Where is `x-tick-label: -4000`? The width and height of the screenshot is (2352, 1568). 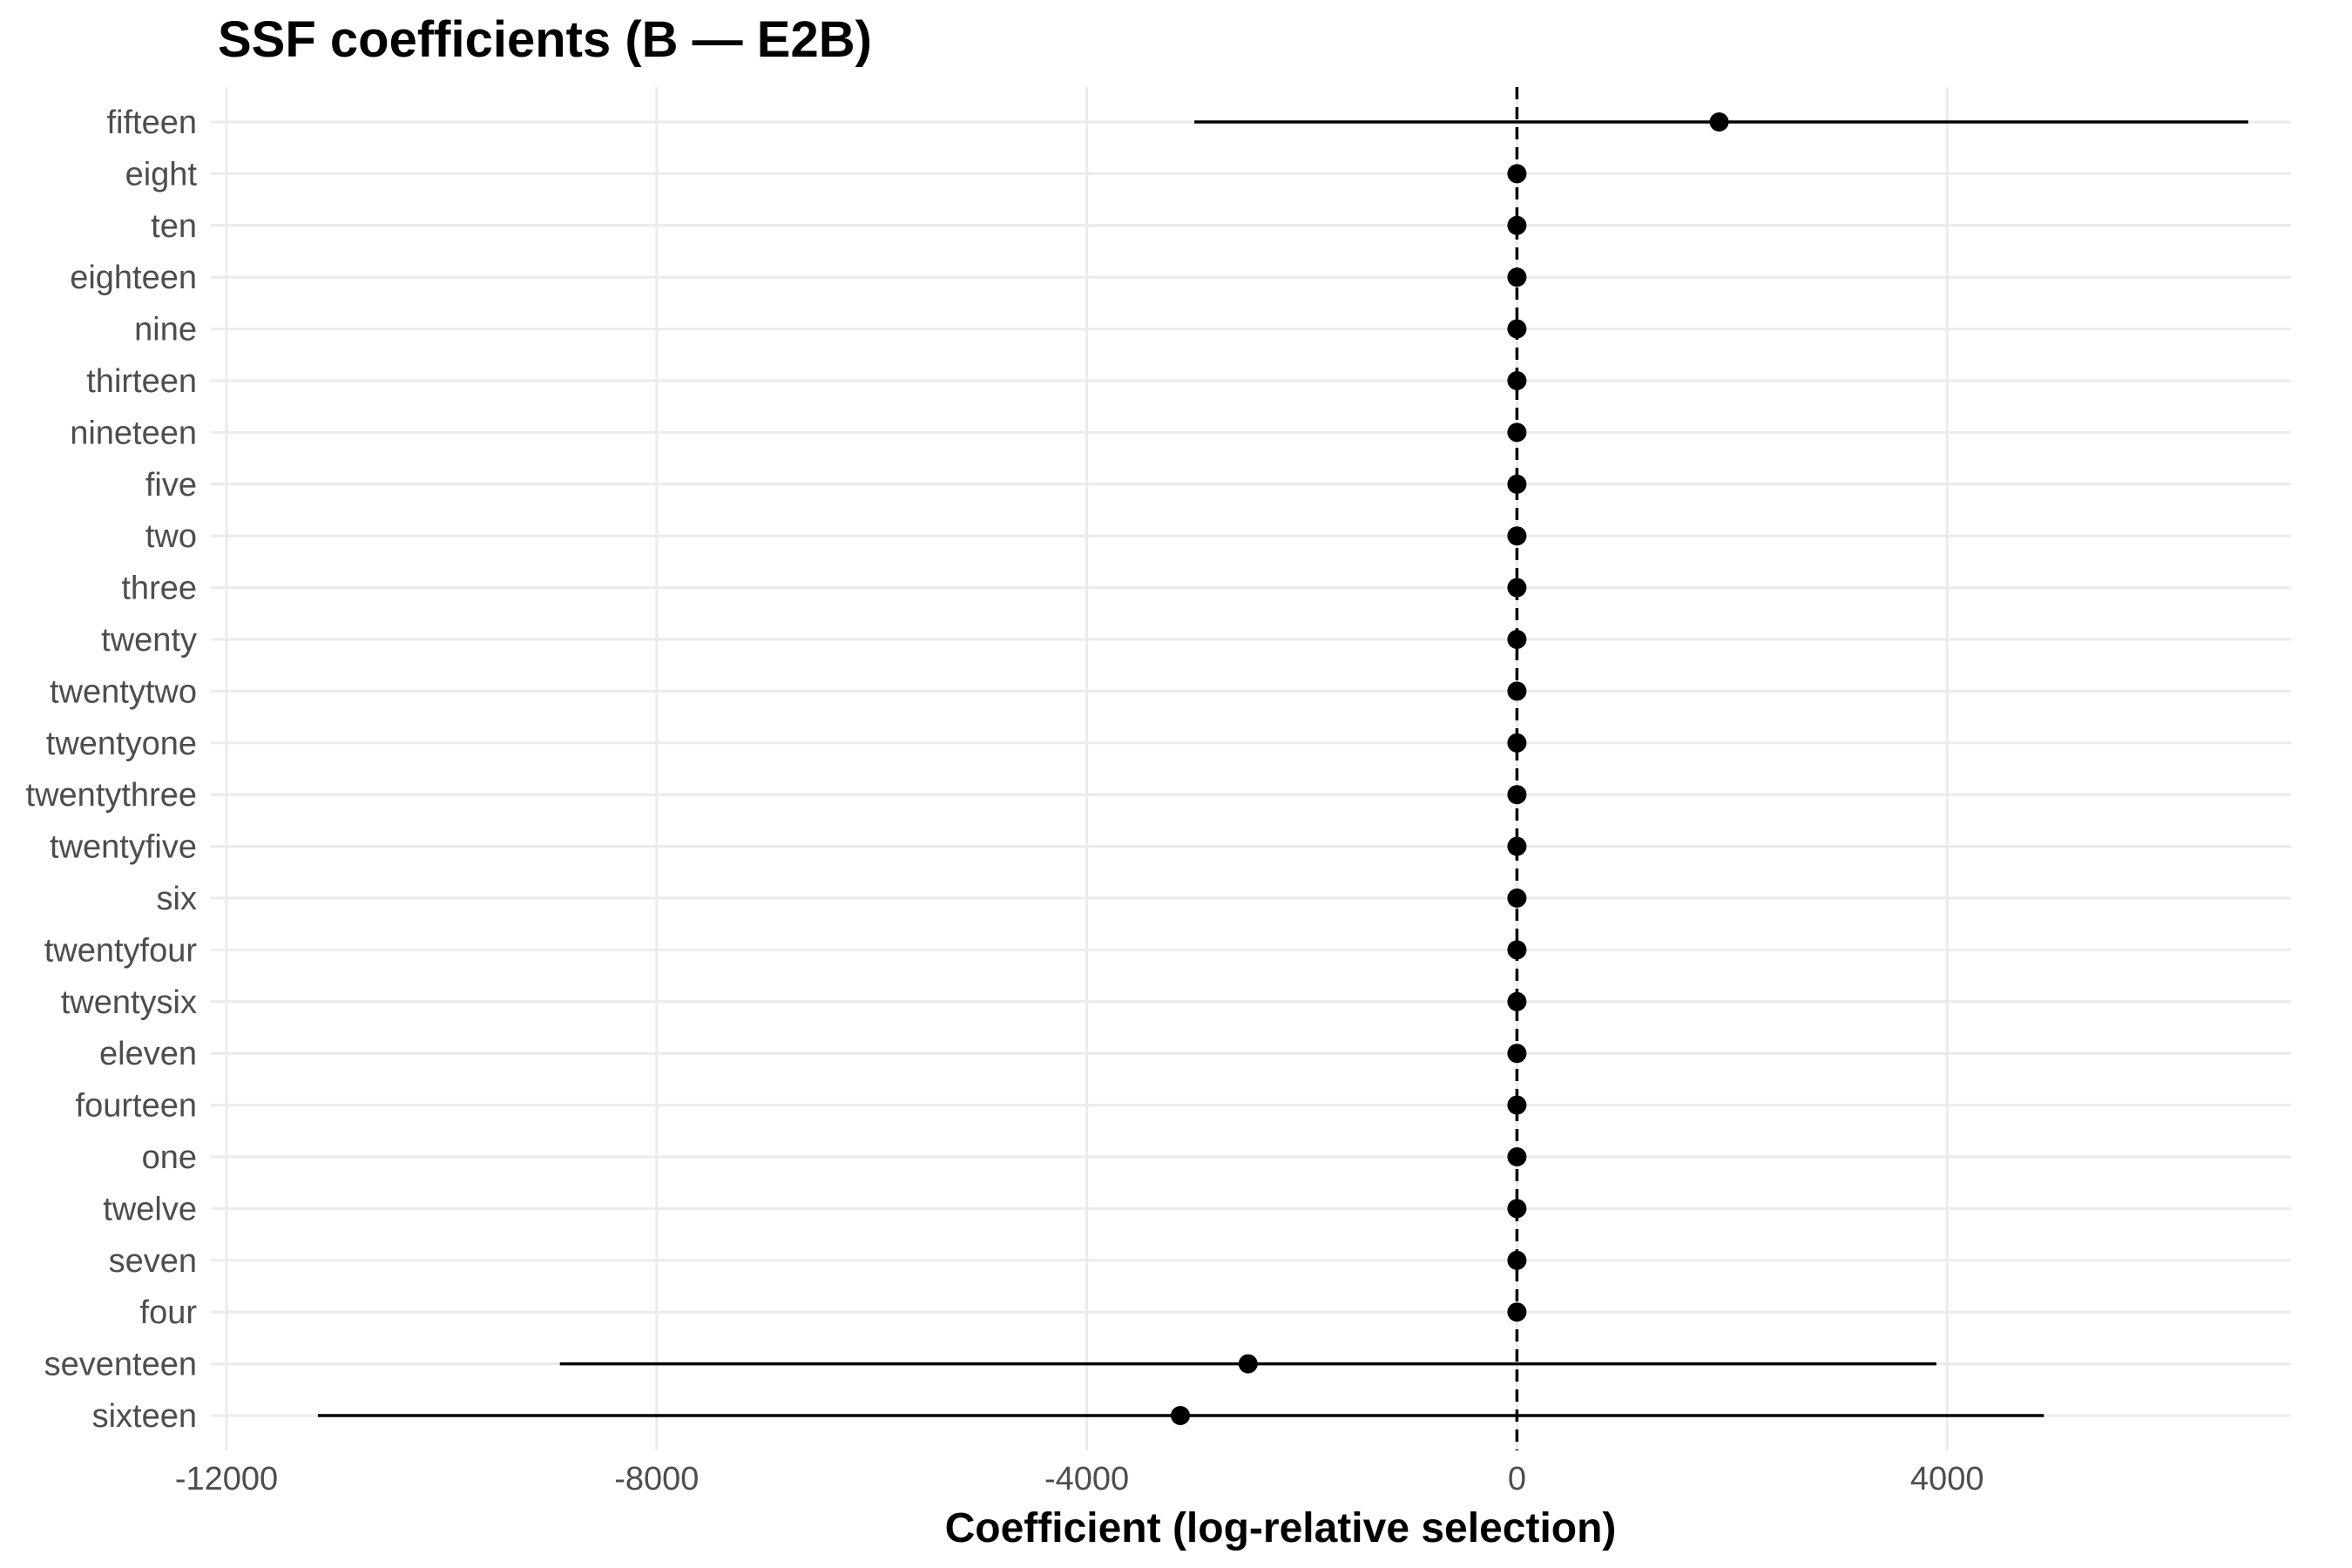
x-tick-label: -4000 is located at coordinates (1086, 1479).